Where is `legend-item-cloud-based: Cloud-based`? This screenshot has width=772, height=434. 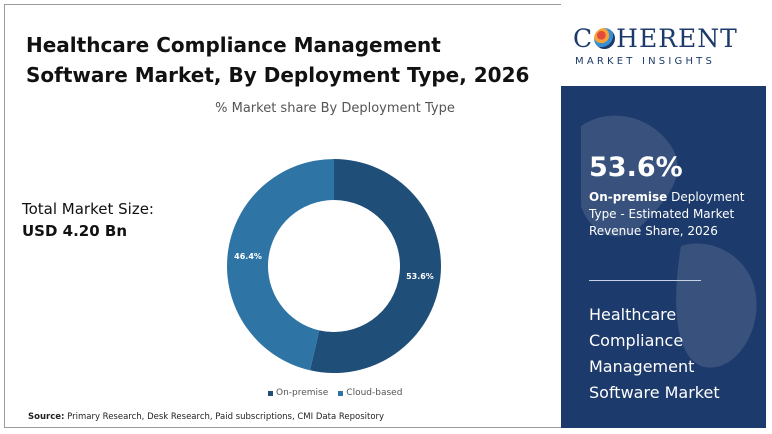 legend-item-cloud-based: Cloud-based is located at coordinates (370, 393).